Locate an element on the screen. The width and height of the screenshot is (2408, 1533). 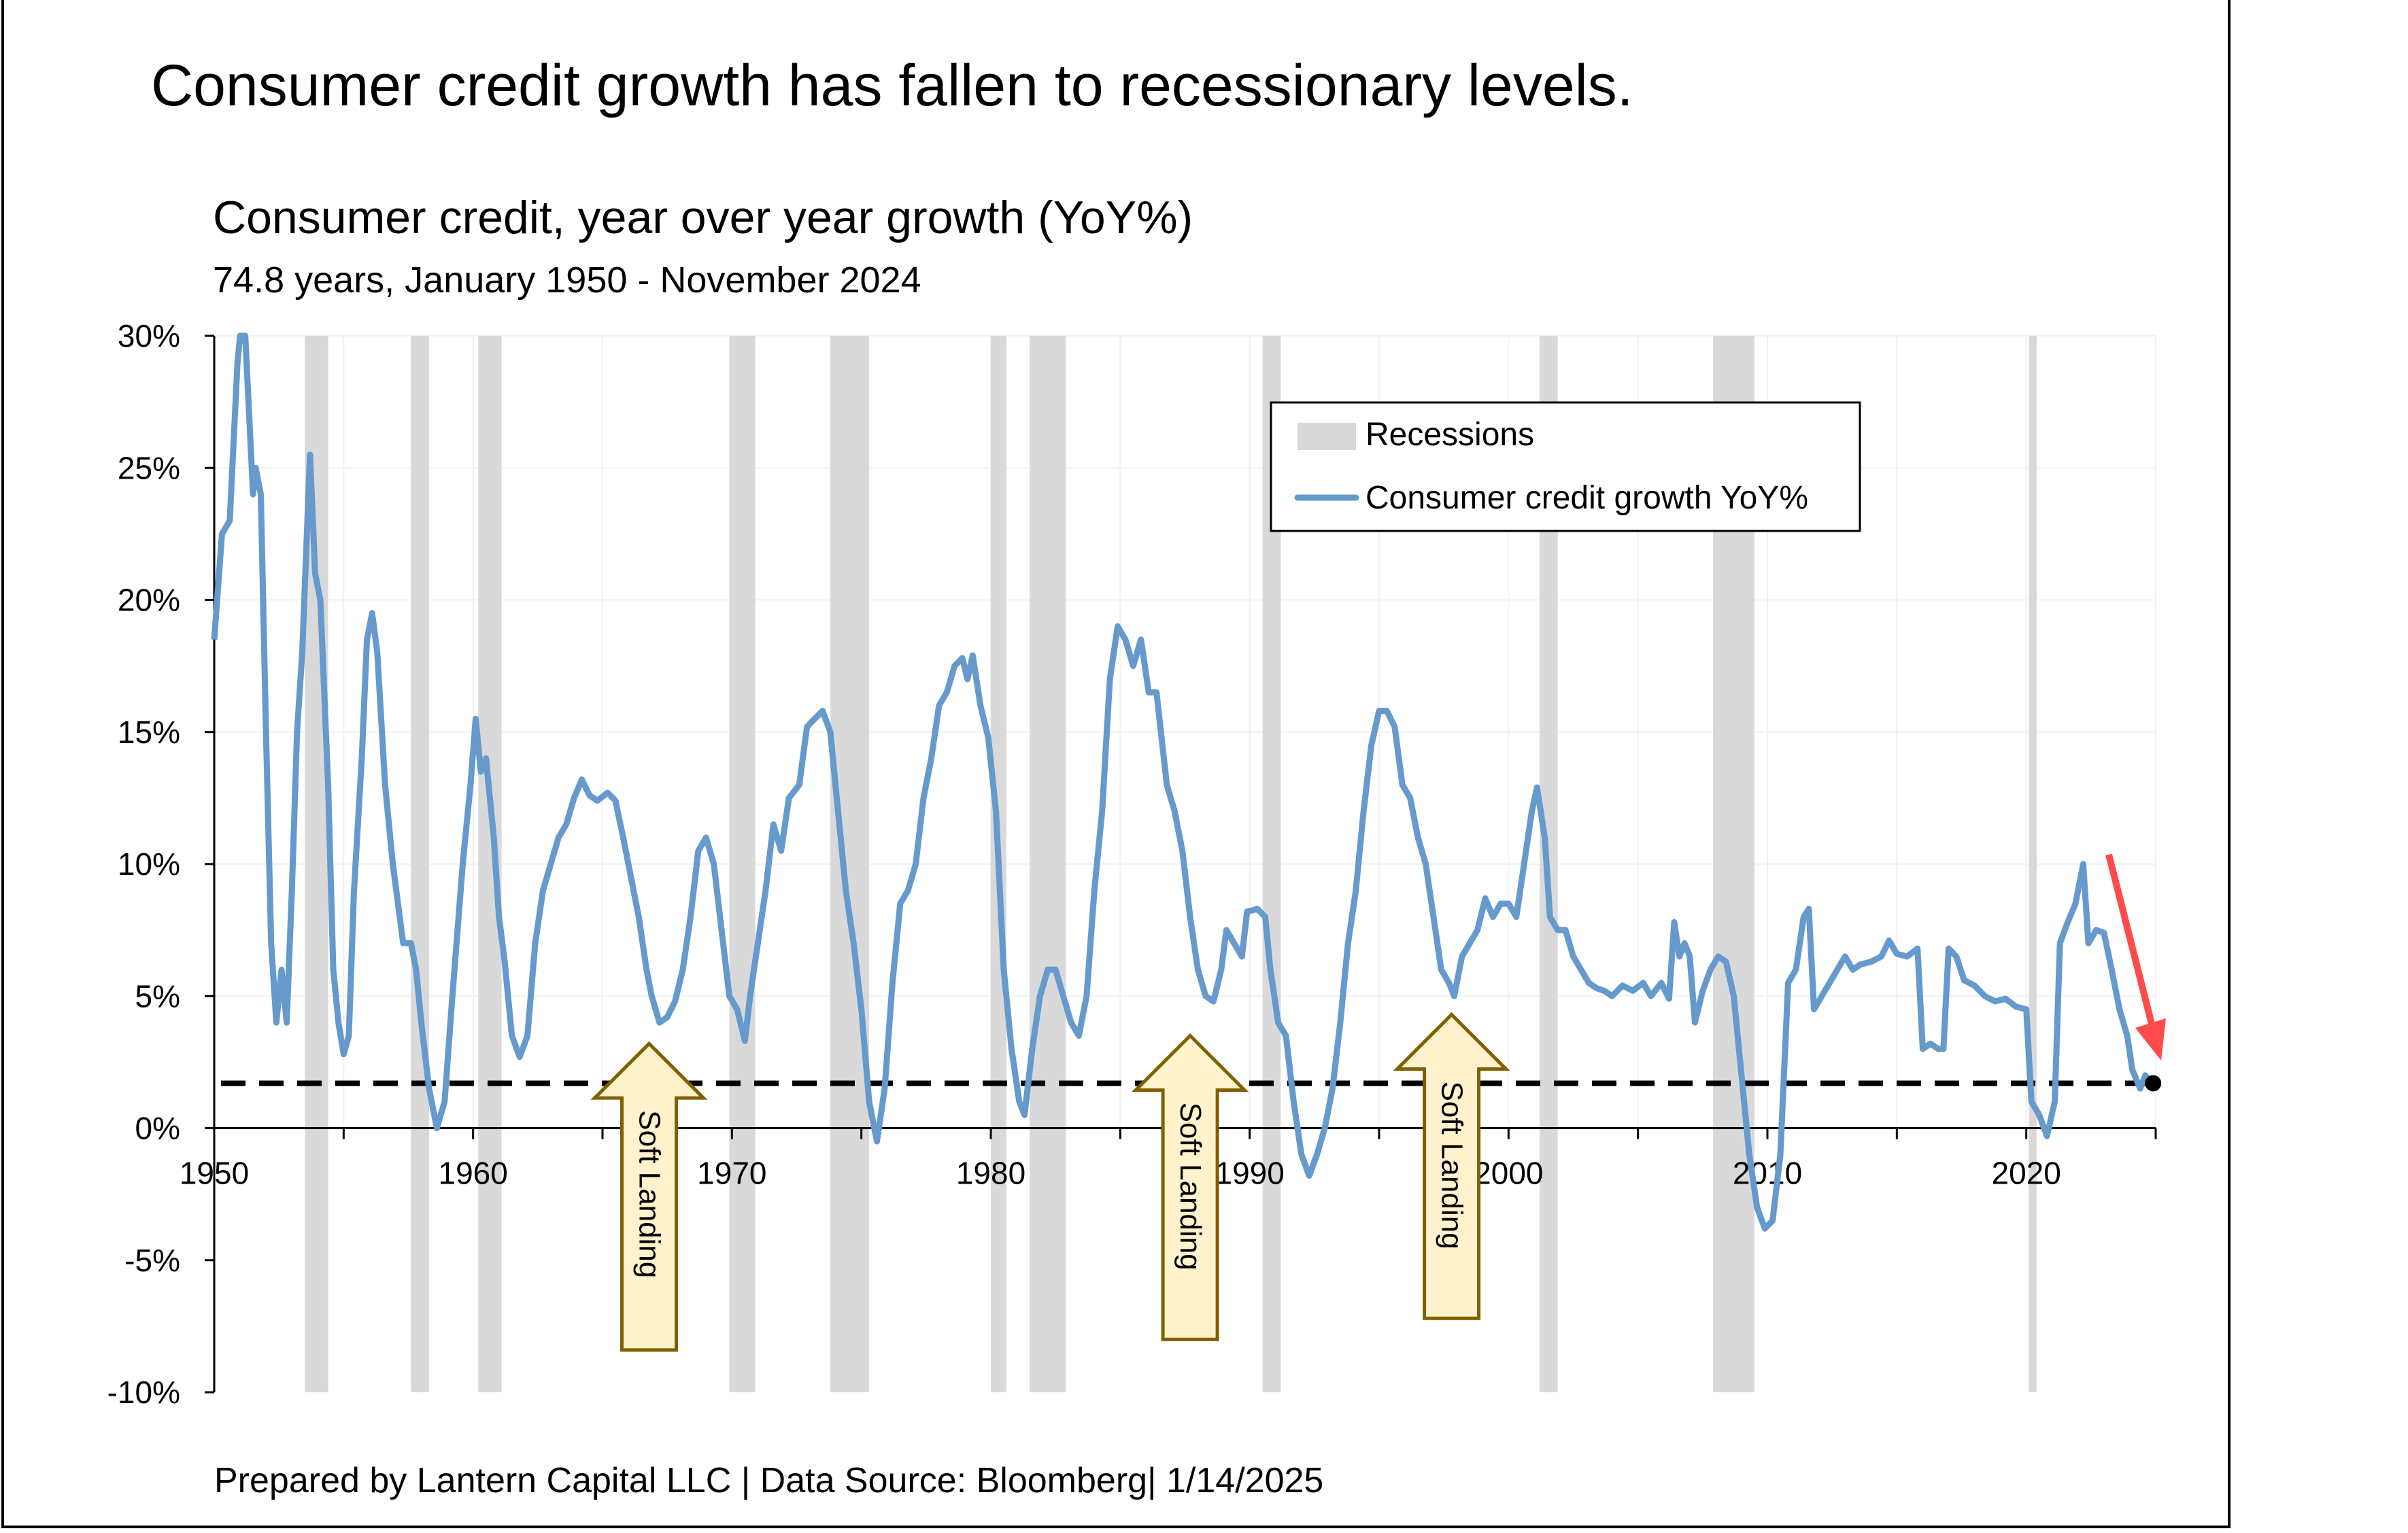
x-tick-label: 1950 is located at coordinates (215, 1173).